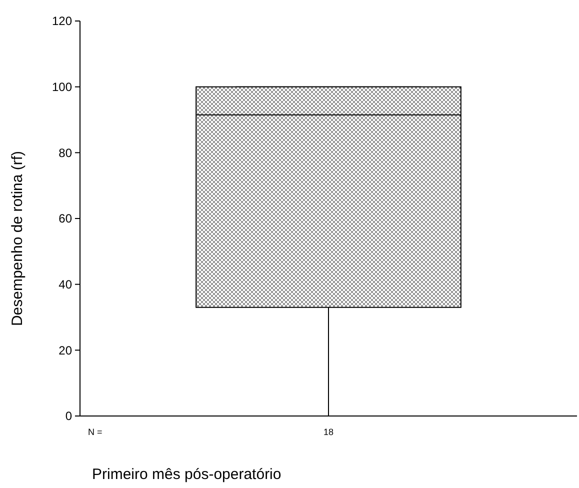 This screenshot has width=579, height=488. I want to click on y-tick-label: 60, so click(65, 219).